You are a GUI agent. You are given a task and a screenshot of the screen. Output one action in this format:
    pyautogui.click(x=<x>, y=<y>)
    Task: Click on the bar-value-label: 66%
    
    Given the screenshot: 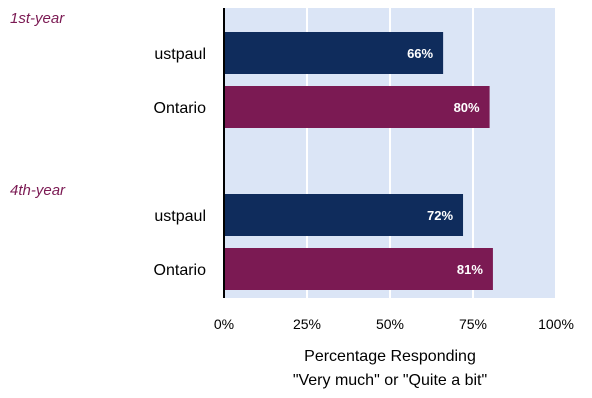 What is the action you would take?
    pyautogui.click(x=420, y=53)
    